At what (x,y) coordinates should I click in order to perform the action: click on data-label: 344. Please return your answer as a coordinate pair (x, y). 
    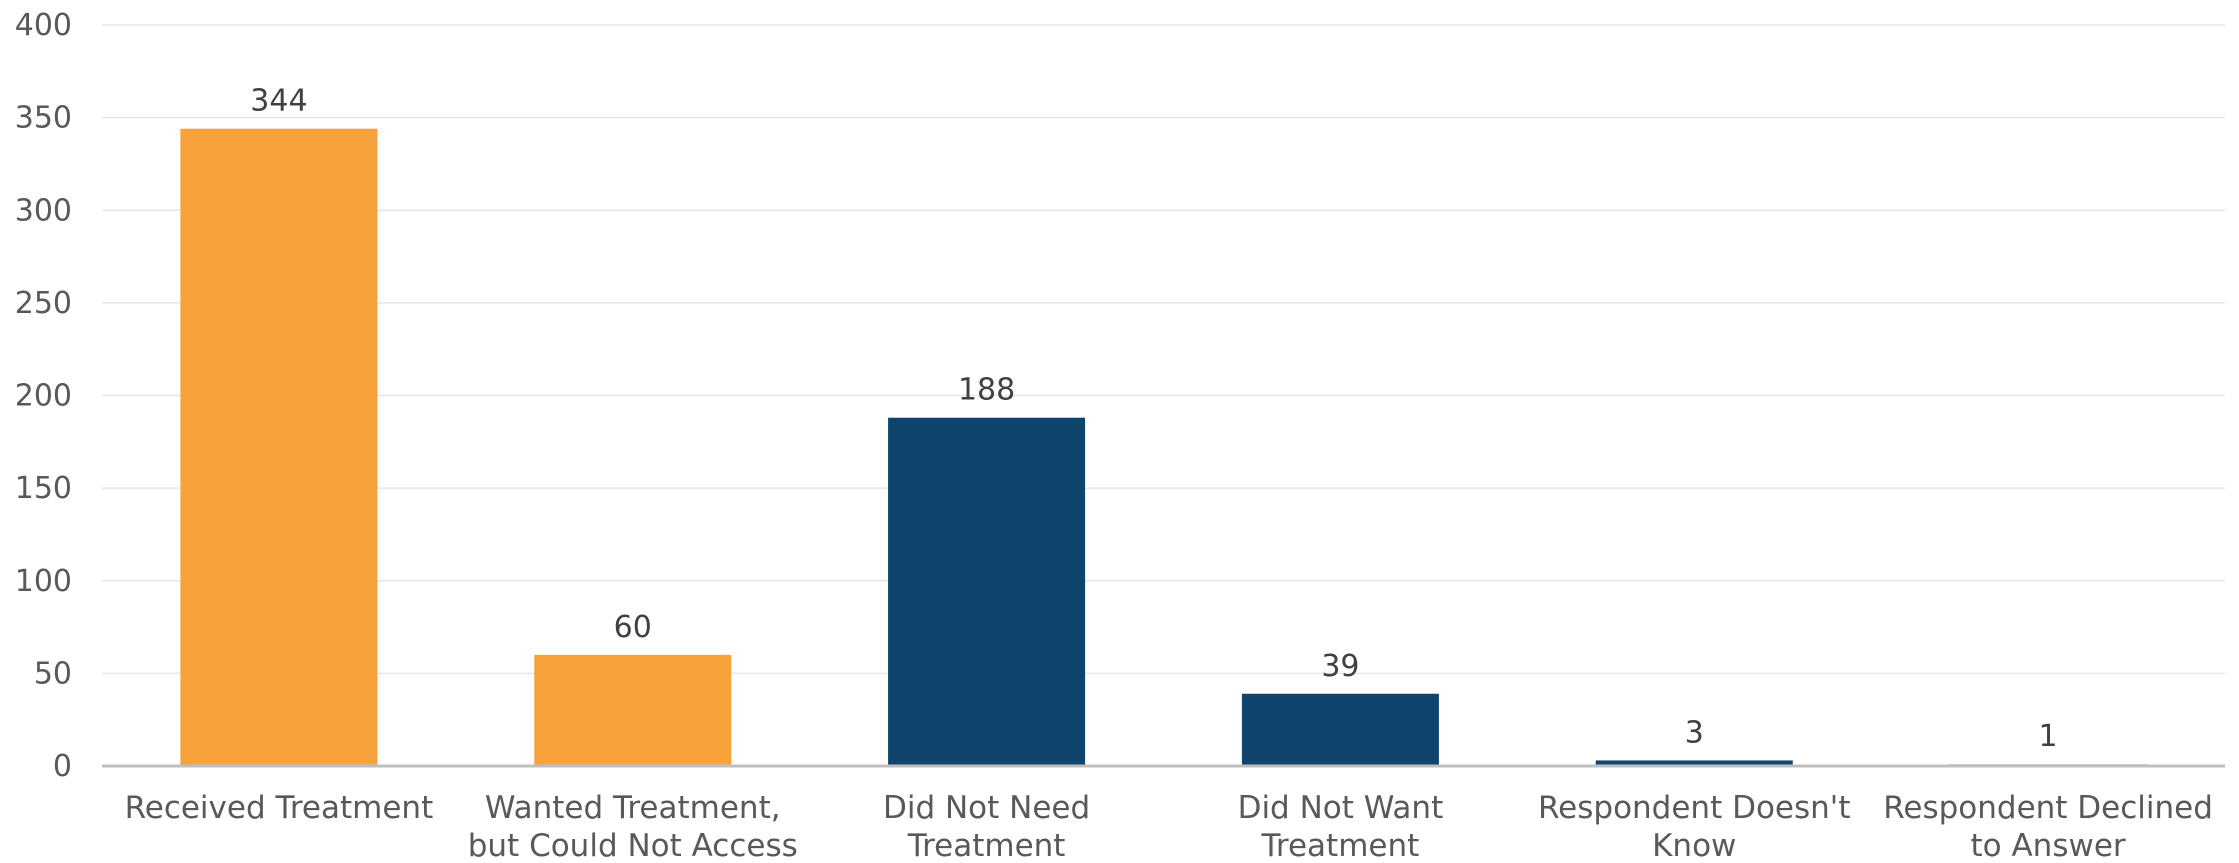
    Looking at the image, I should click on (278, 101).